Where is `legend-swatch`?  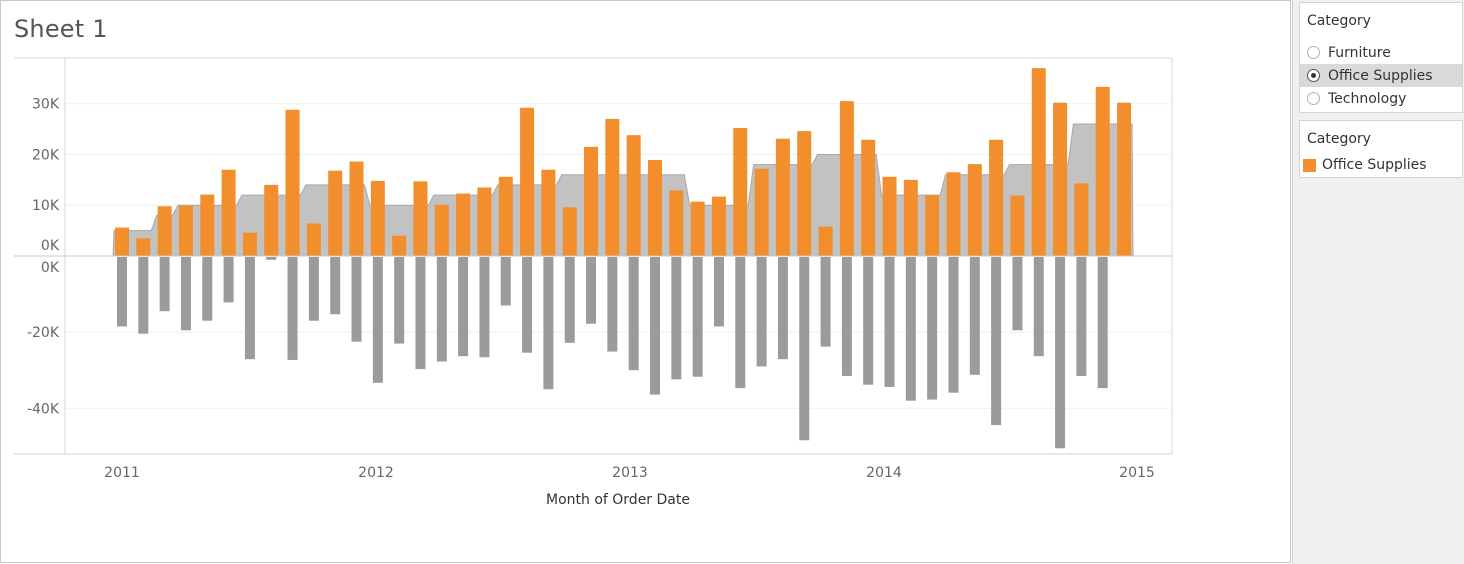 legend-swatch is located at coordinates (1309, 165).